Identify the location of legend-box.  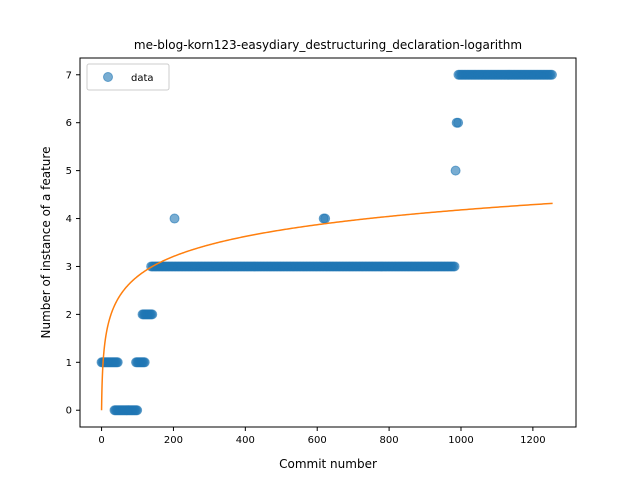
(128, 77).